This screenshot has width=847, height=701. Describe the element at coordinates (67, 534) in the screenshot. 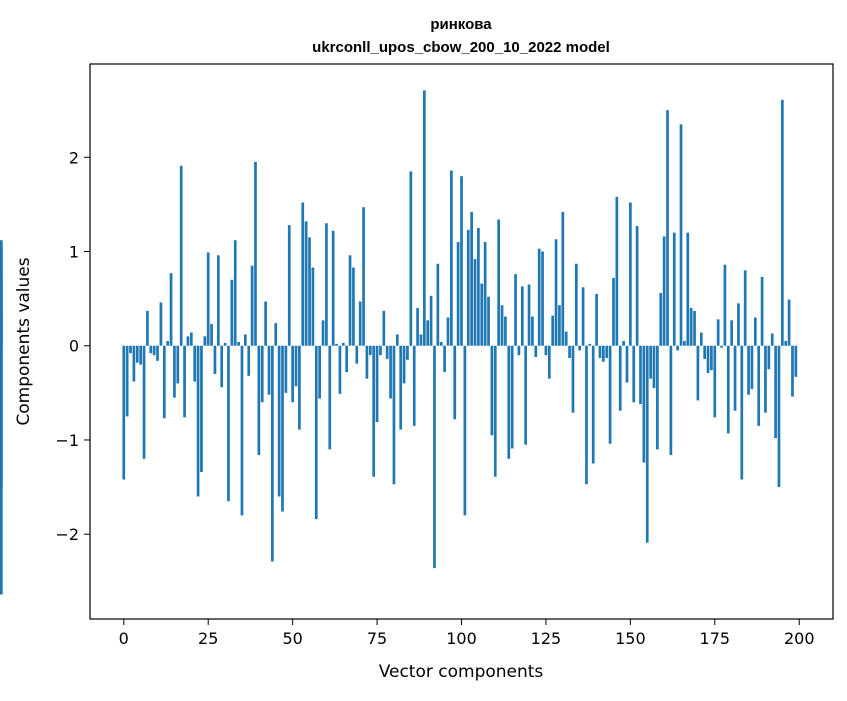

I see `y-tick-label: −2` at that location.